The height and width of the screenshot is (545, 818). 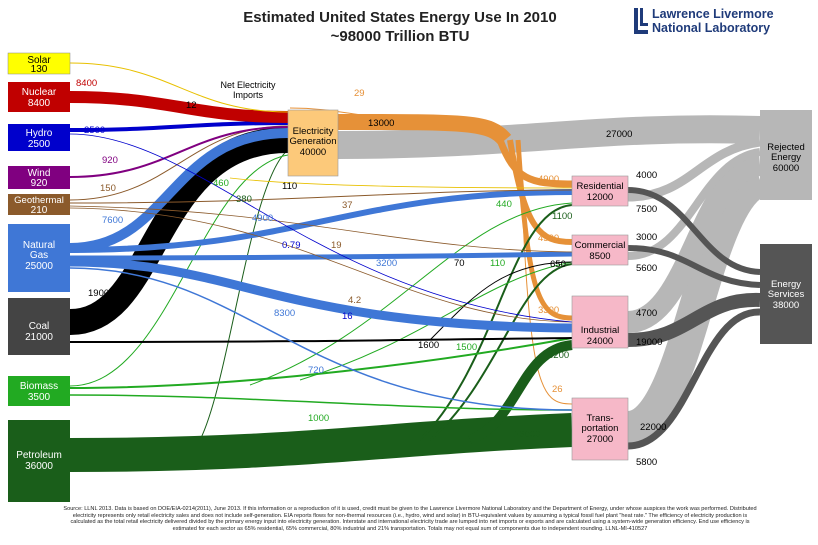 What do you see at coordinates (713, 14) in the screenshot?
I see `logo-line-1: Lawrence Livermore` at bounding box center [713, 14].